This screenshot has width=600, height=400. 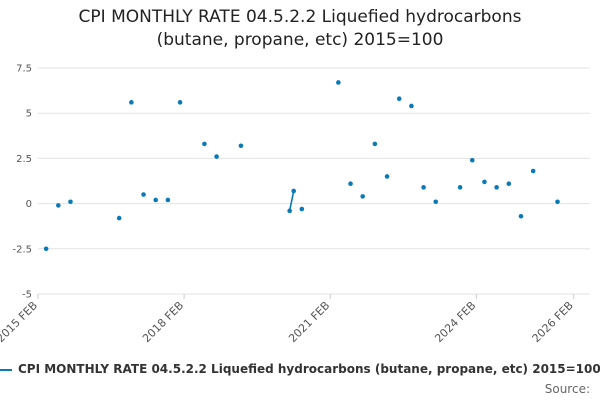 What do you see at coordinates (309, 322) in the screenshot?
I see `x-tick-label: 2021 FEB` at bounding box center [309, 322].